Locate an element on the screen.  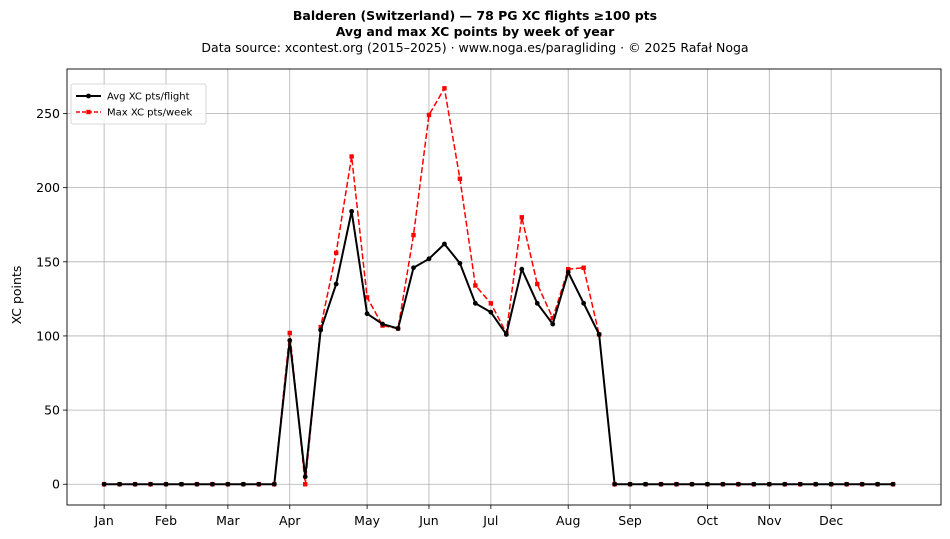
x-tick-label: Sep is located at coordinates (630, 520).